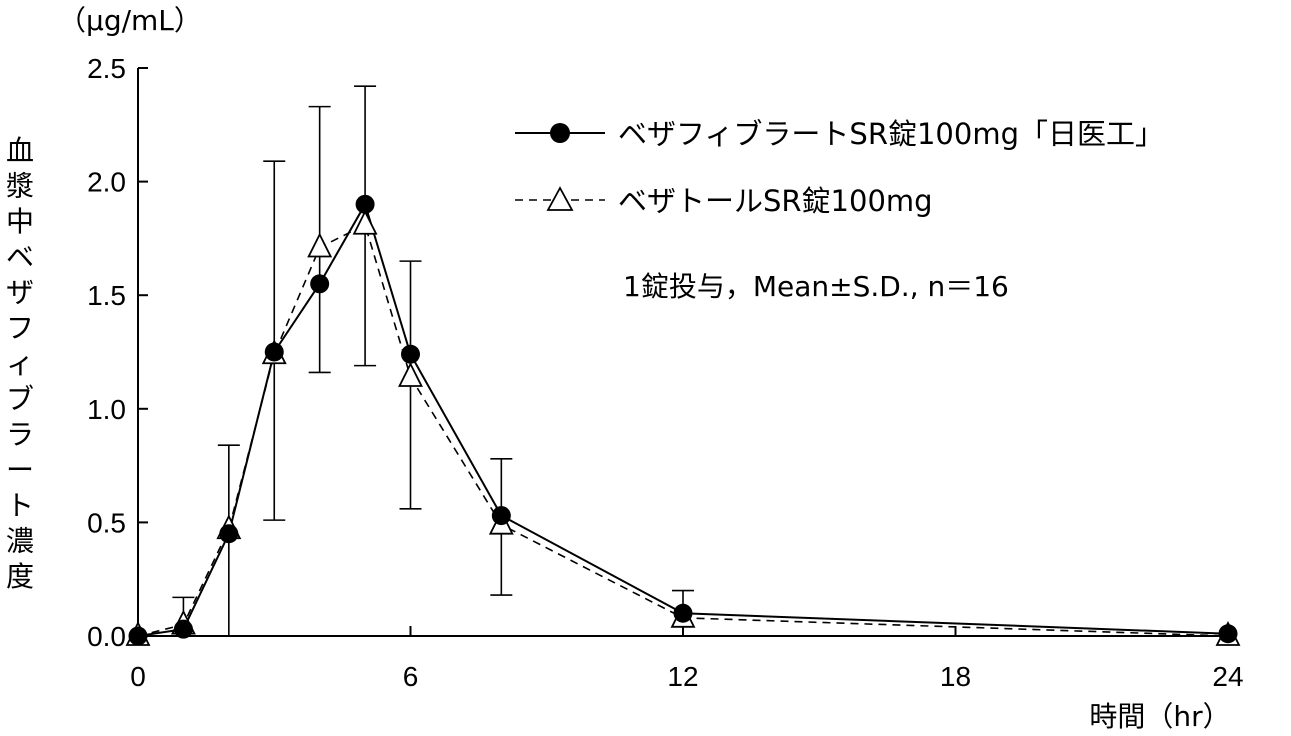  Describe the element at coordinates (20, 257) in the screenshot. I see `y-axis-label-char: ベ` at that location.